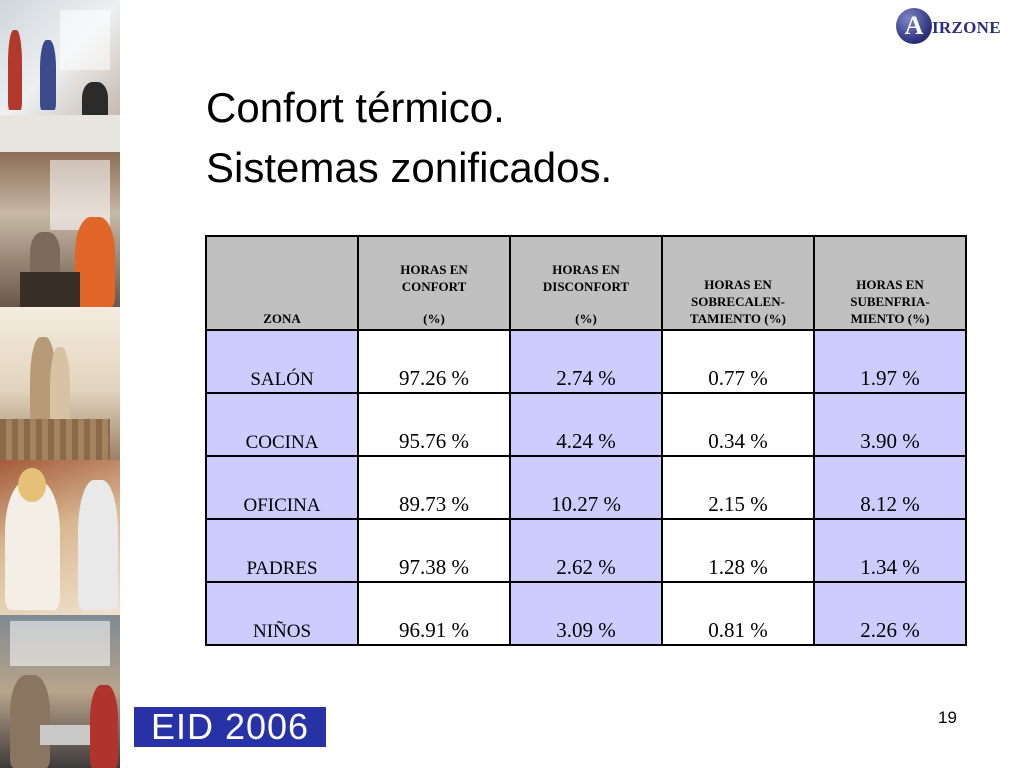 This screenshot has width=1024, height=768. What do you see at coordinates (434, 269) in the screenshot?
I see `header-confort-line1: HORAS EN` at bounding box center [434, 269].